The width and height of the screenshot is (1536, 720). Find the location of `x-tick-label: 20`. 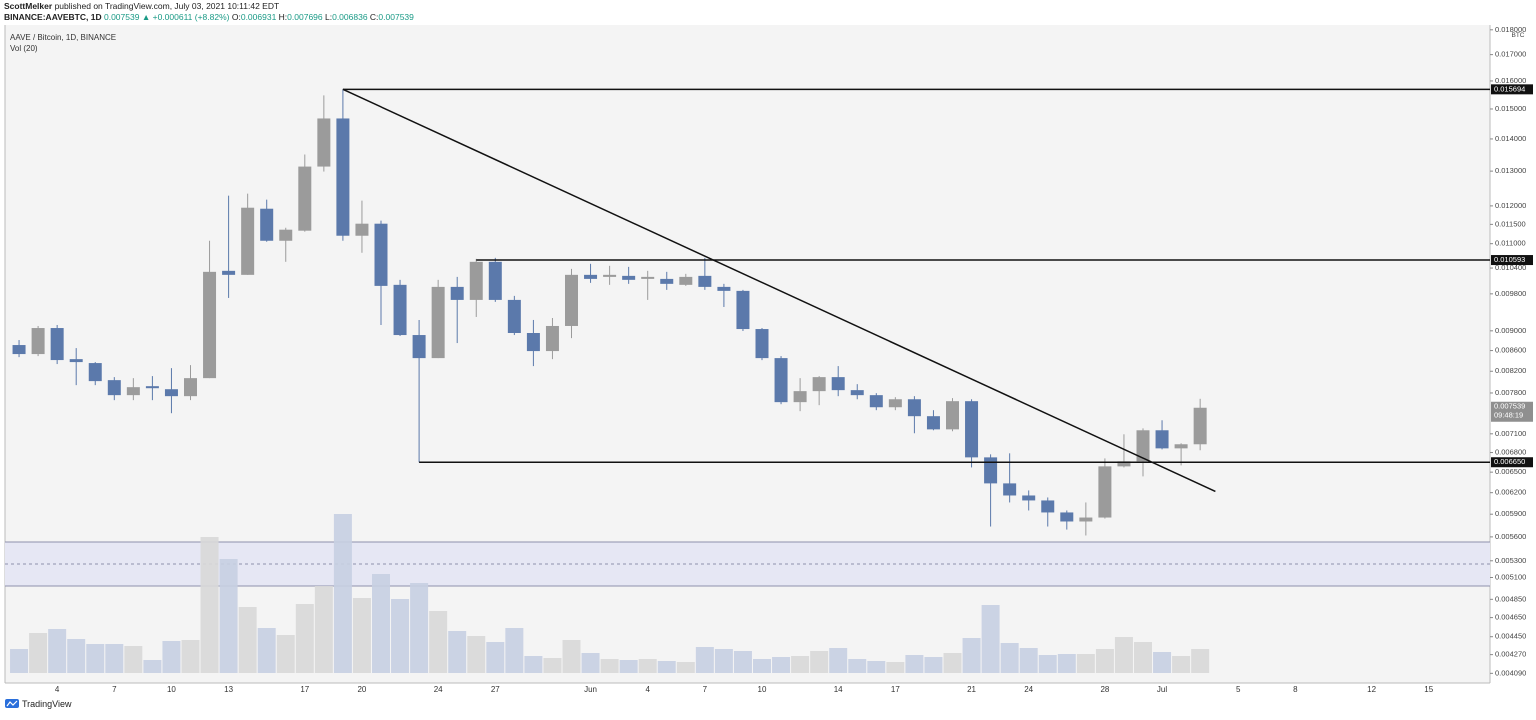

x-tick-label: 20 is located at coordinates (361, 689).